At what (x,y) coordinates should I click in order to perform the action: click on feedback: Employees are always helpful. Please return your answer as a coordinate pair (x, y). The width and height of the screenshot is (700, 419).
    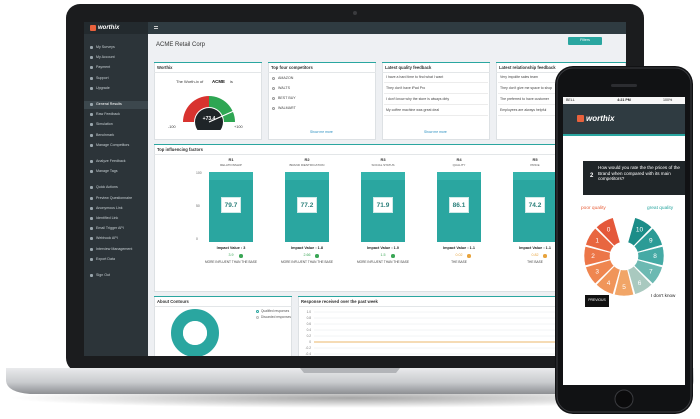
    Looking at the image, I should click on (523, 110).